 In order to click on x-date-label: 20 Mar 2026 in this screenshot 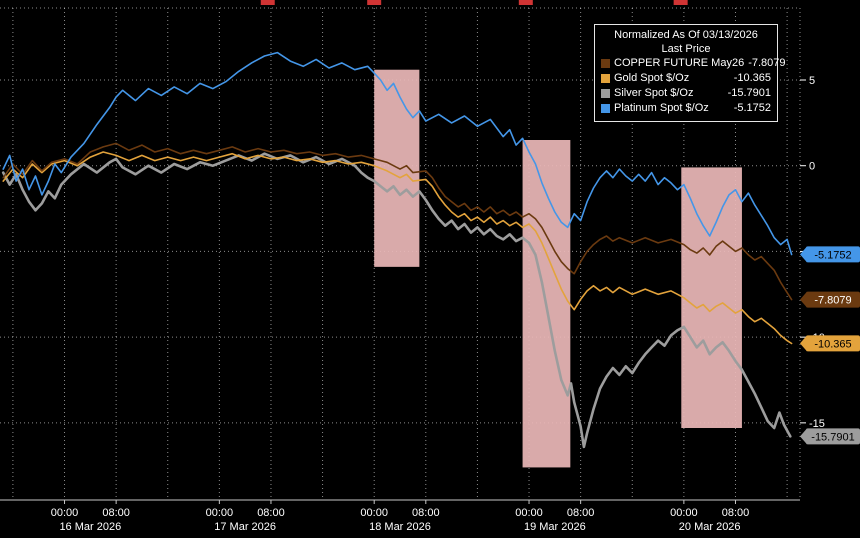, I will do `click(710, 527)`.